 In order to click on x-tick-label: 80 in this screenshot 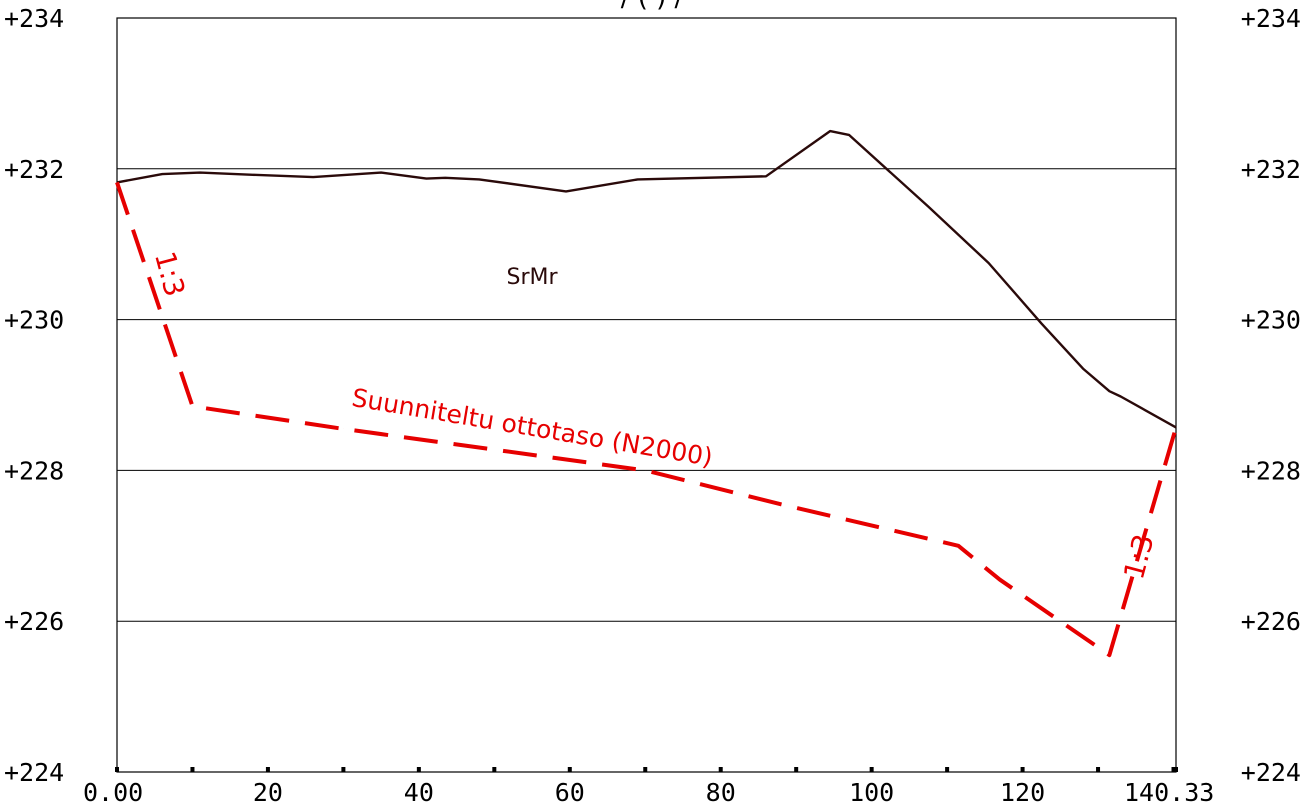, I will do `click(721, 791)`.